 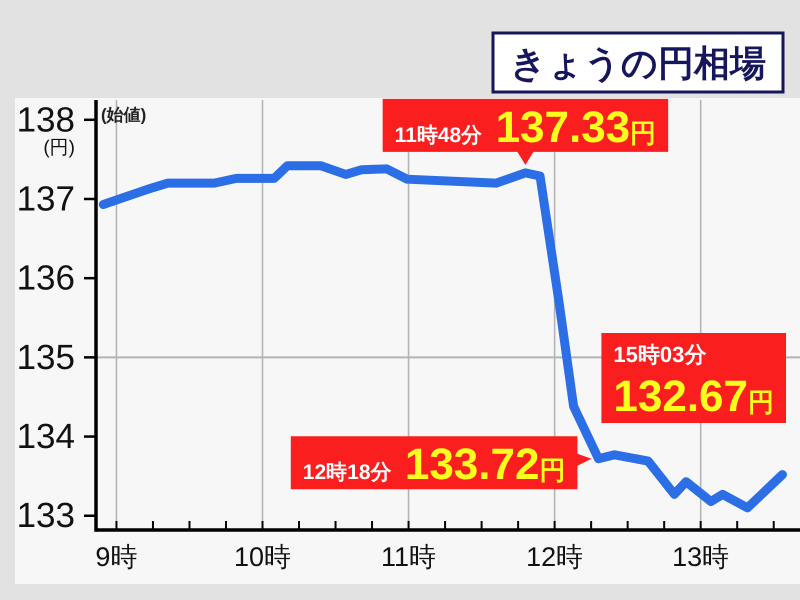 What do you see at coordinates (45, 120) in the screenshot?
I see `y-tick-label: 138` at bounding box center [45, 120].